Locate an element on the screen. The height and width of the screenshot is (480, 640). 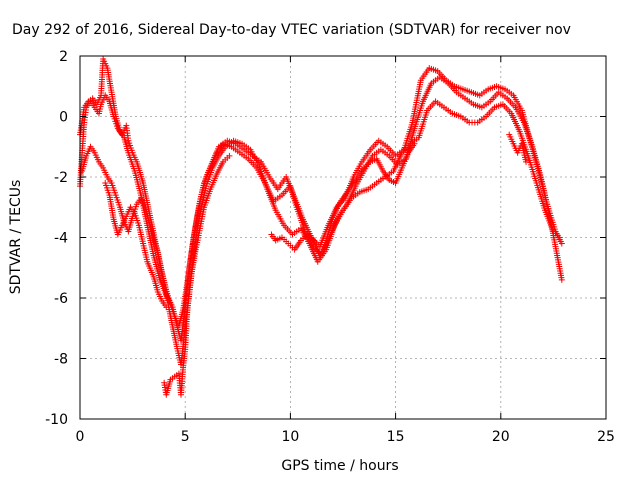
y-tick-label: -4 is located at coordinates (61, 239).